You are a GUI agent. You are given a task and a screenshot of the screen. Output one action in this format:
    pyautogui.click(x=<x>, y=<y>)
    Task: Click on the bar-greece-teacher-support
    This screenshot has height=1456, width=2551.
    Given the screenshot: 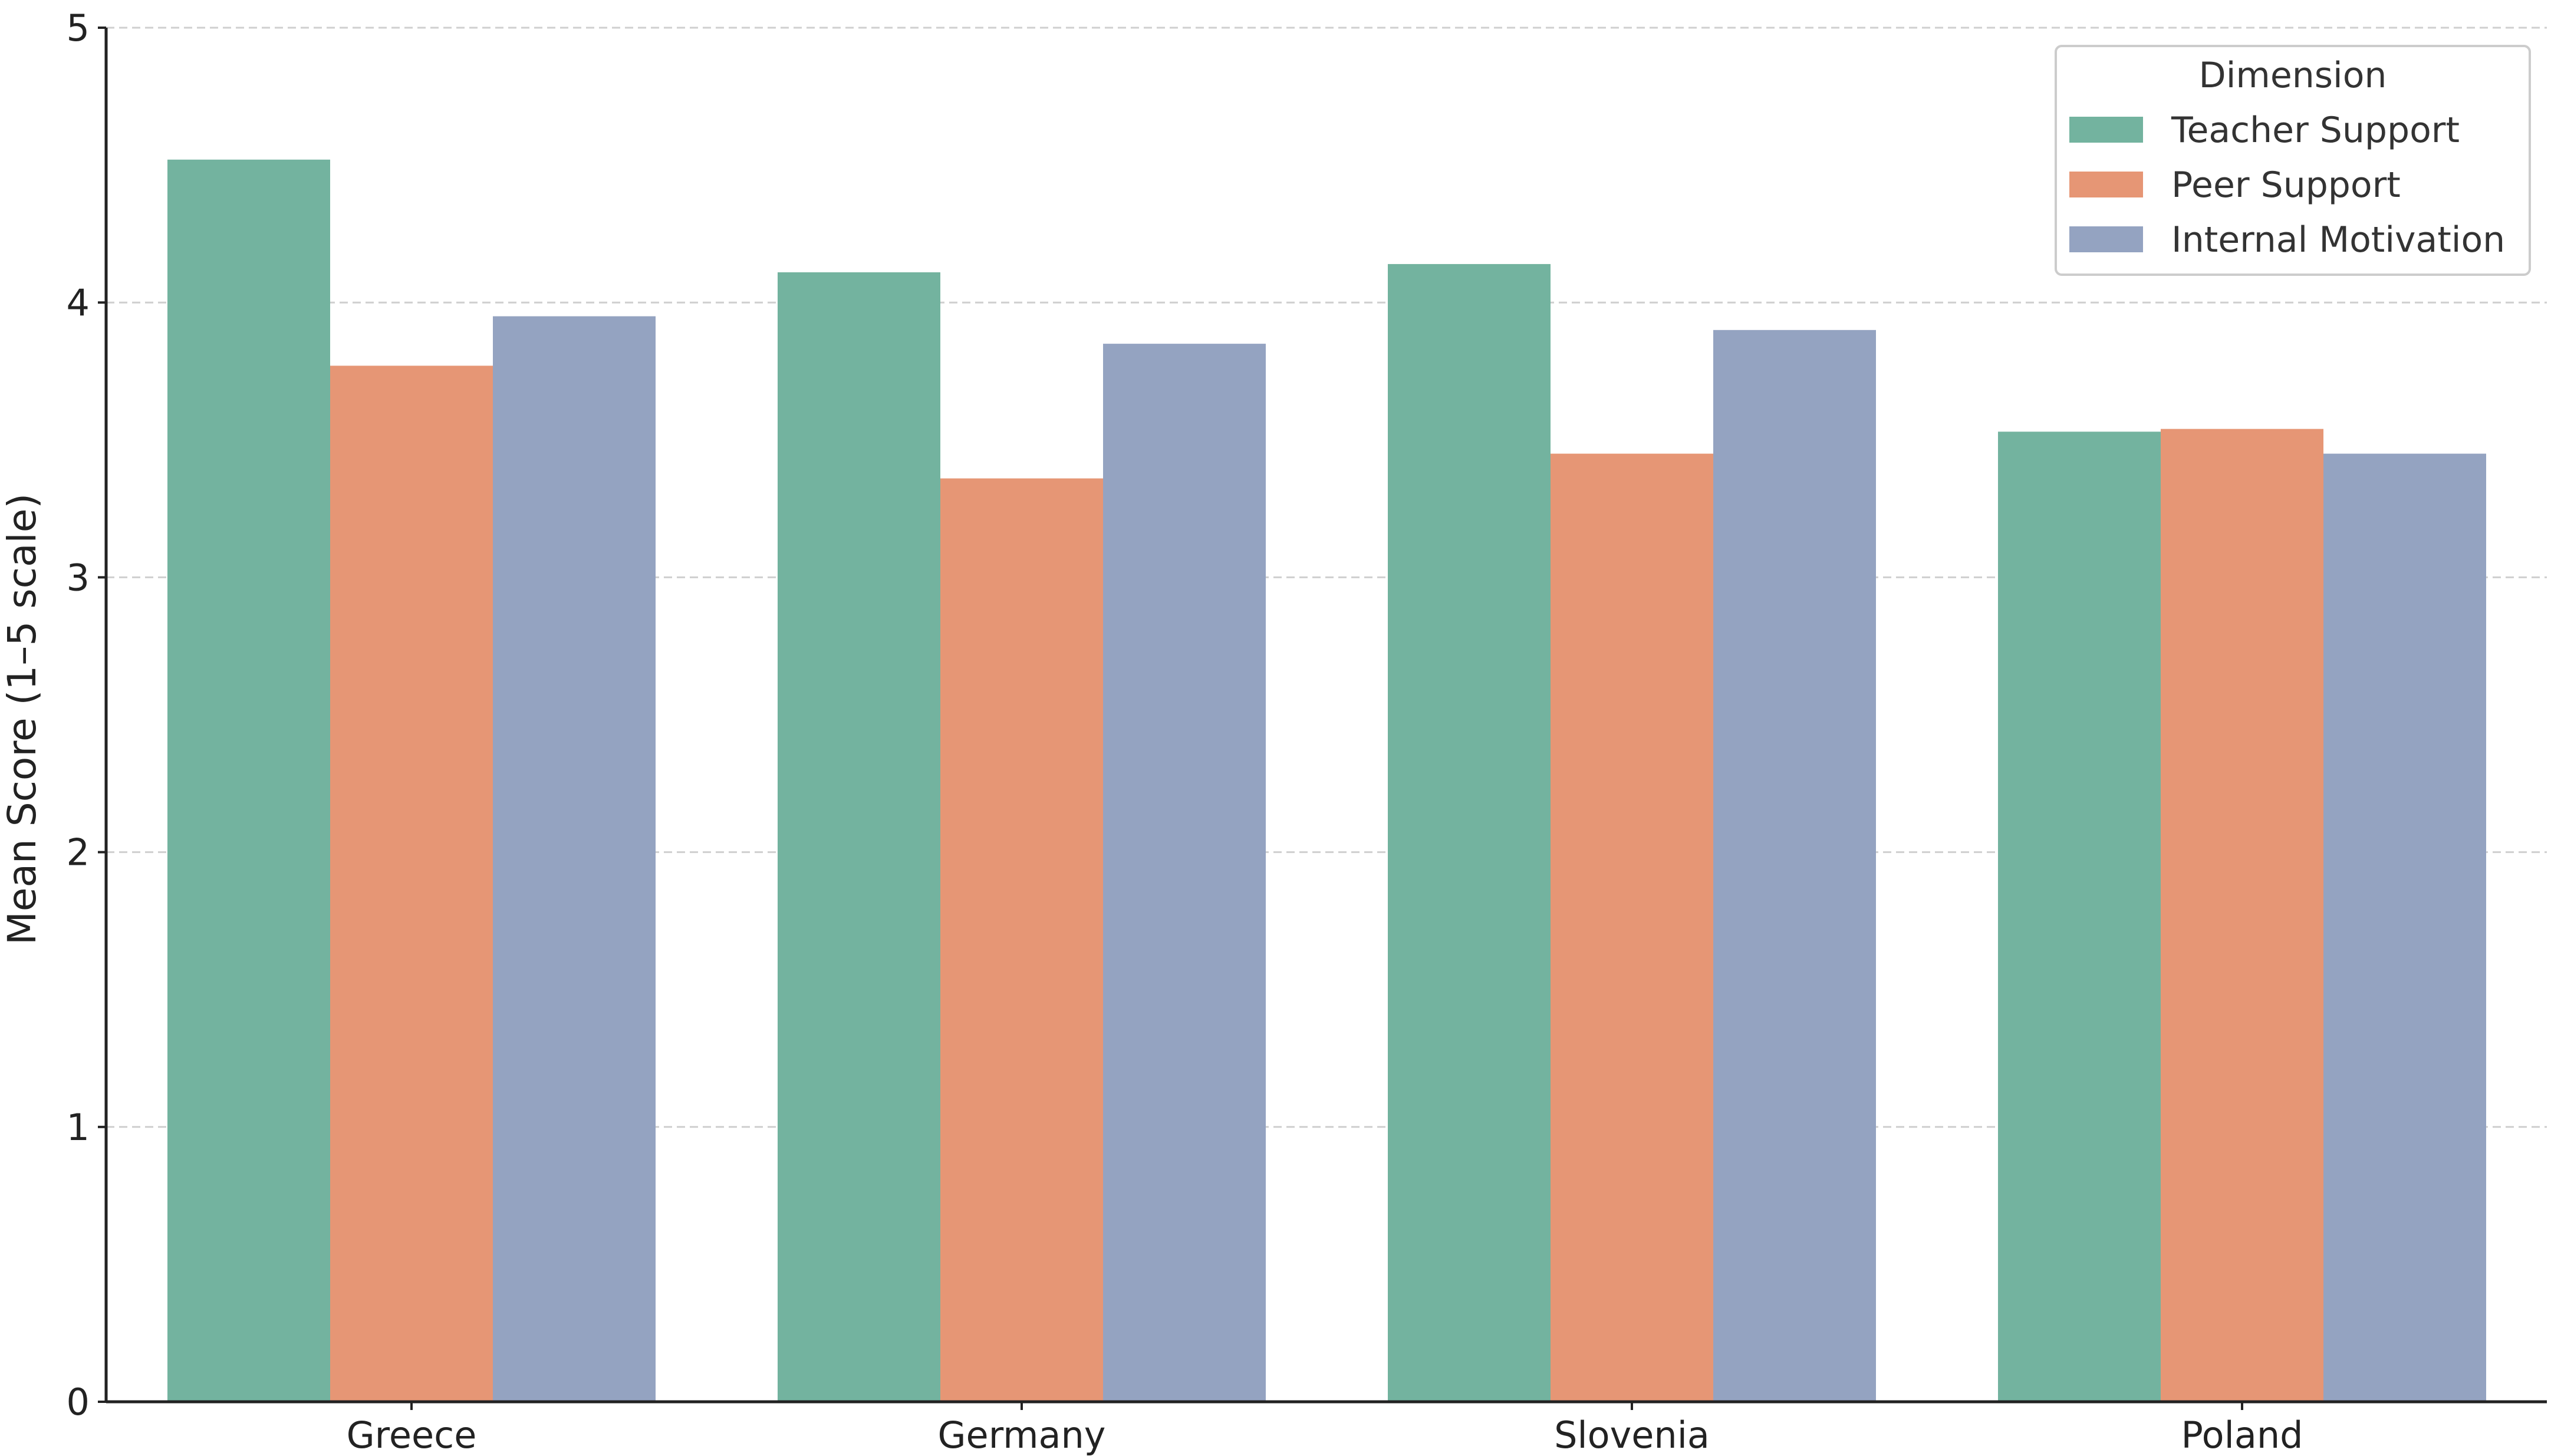 What is the action you would take?
    pyautogui.click(x=248, y=780)
    